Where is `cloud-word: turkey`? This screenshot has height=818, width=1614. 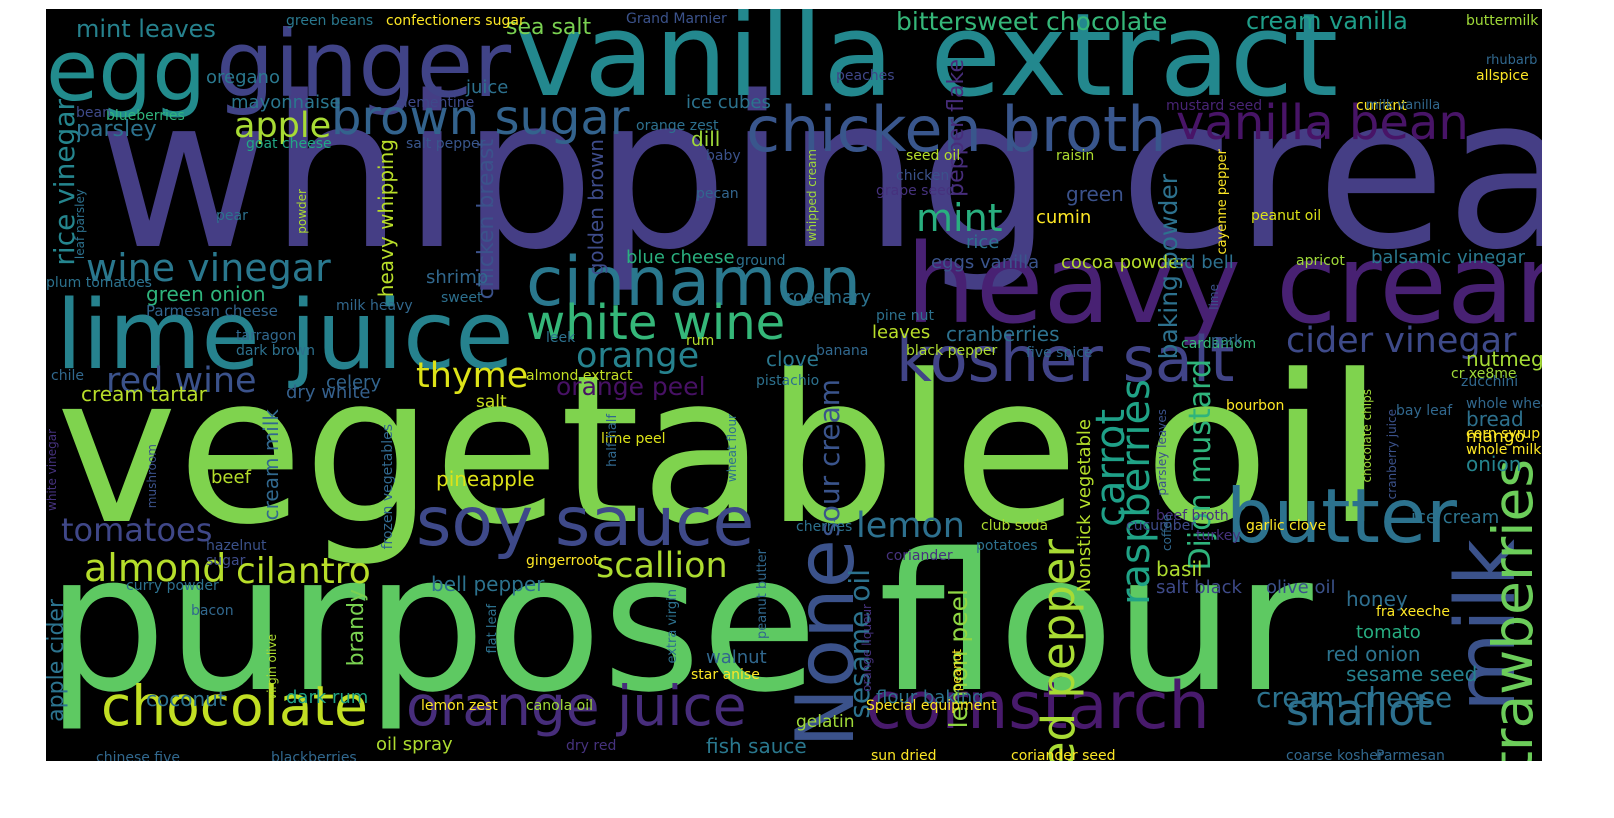
cloud-word: turkey is located at coordinates (1218, 536).